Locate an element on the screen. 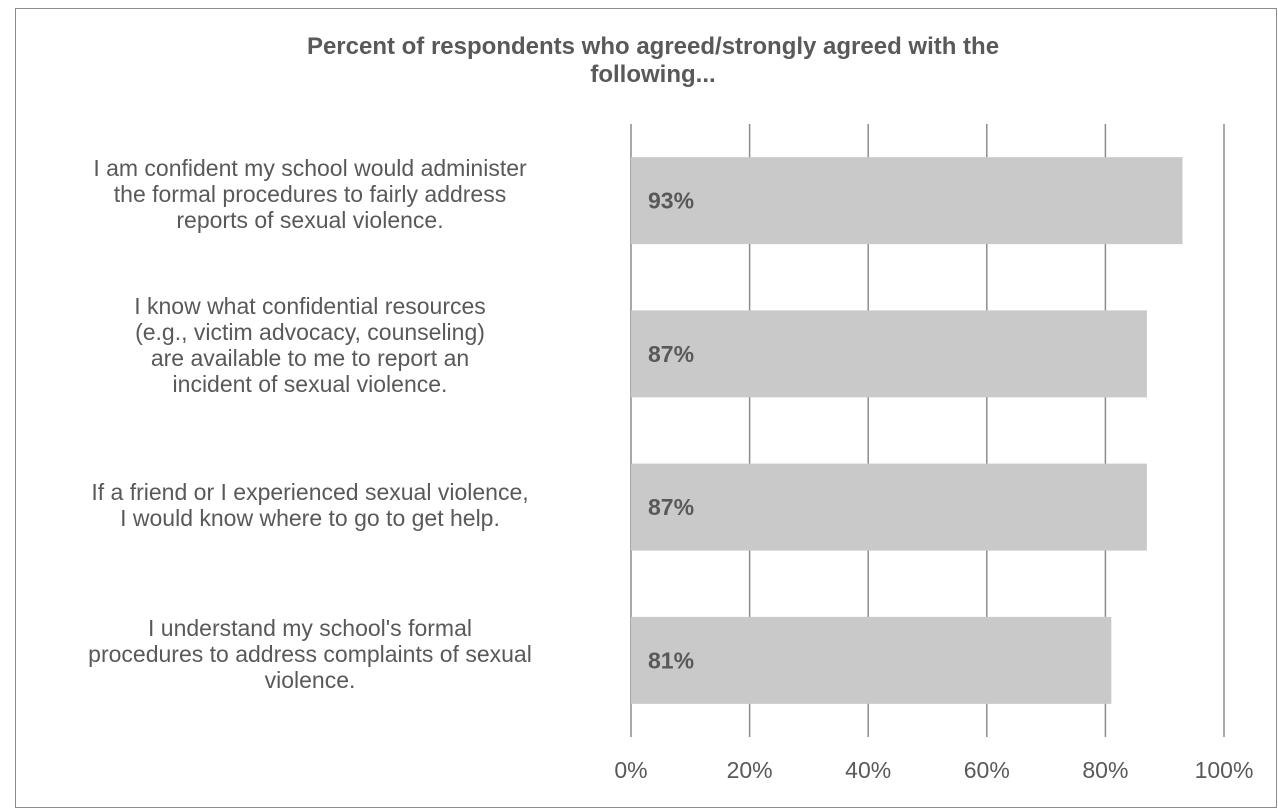  x-tick-label: 0% is located at coordinates (630, 770).